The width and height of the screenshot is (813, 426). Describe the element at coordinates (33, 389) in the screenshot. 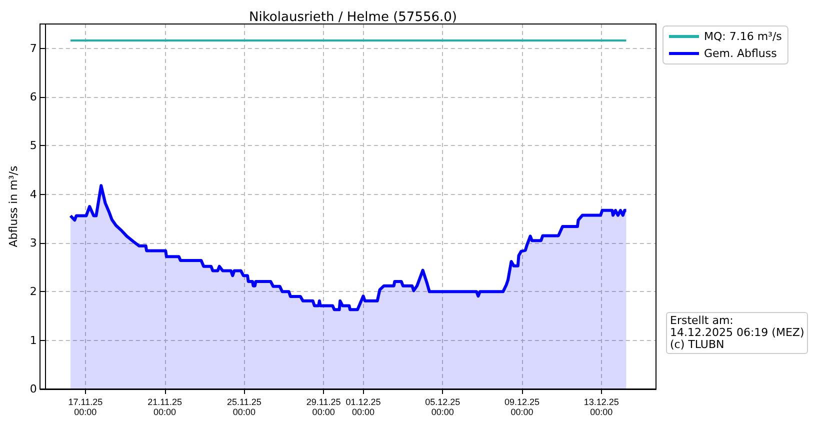

I see `y-tick-label: 0` at that location.